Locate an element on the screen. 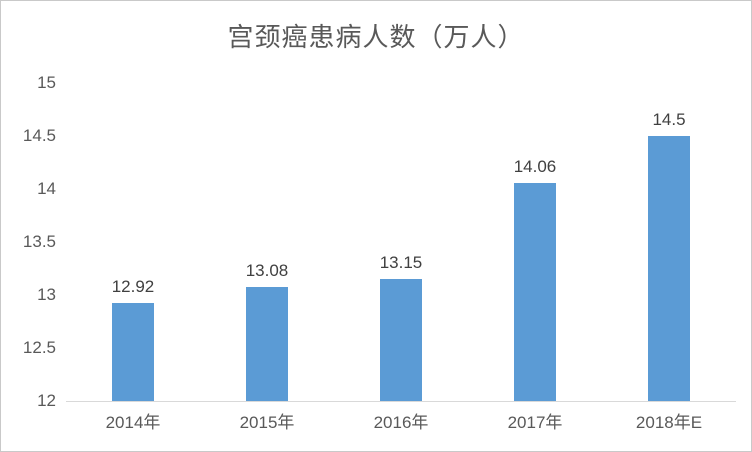 This screenshot has height=452, width=752. y-tick-label: 13.5 is located at coordinates (39, 241).